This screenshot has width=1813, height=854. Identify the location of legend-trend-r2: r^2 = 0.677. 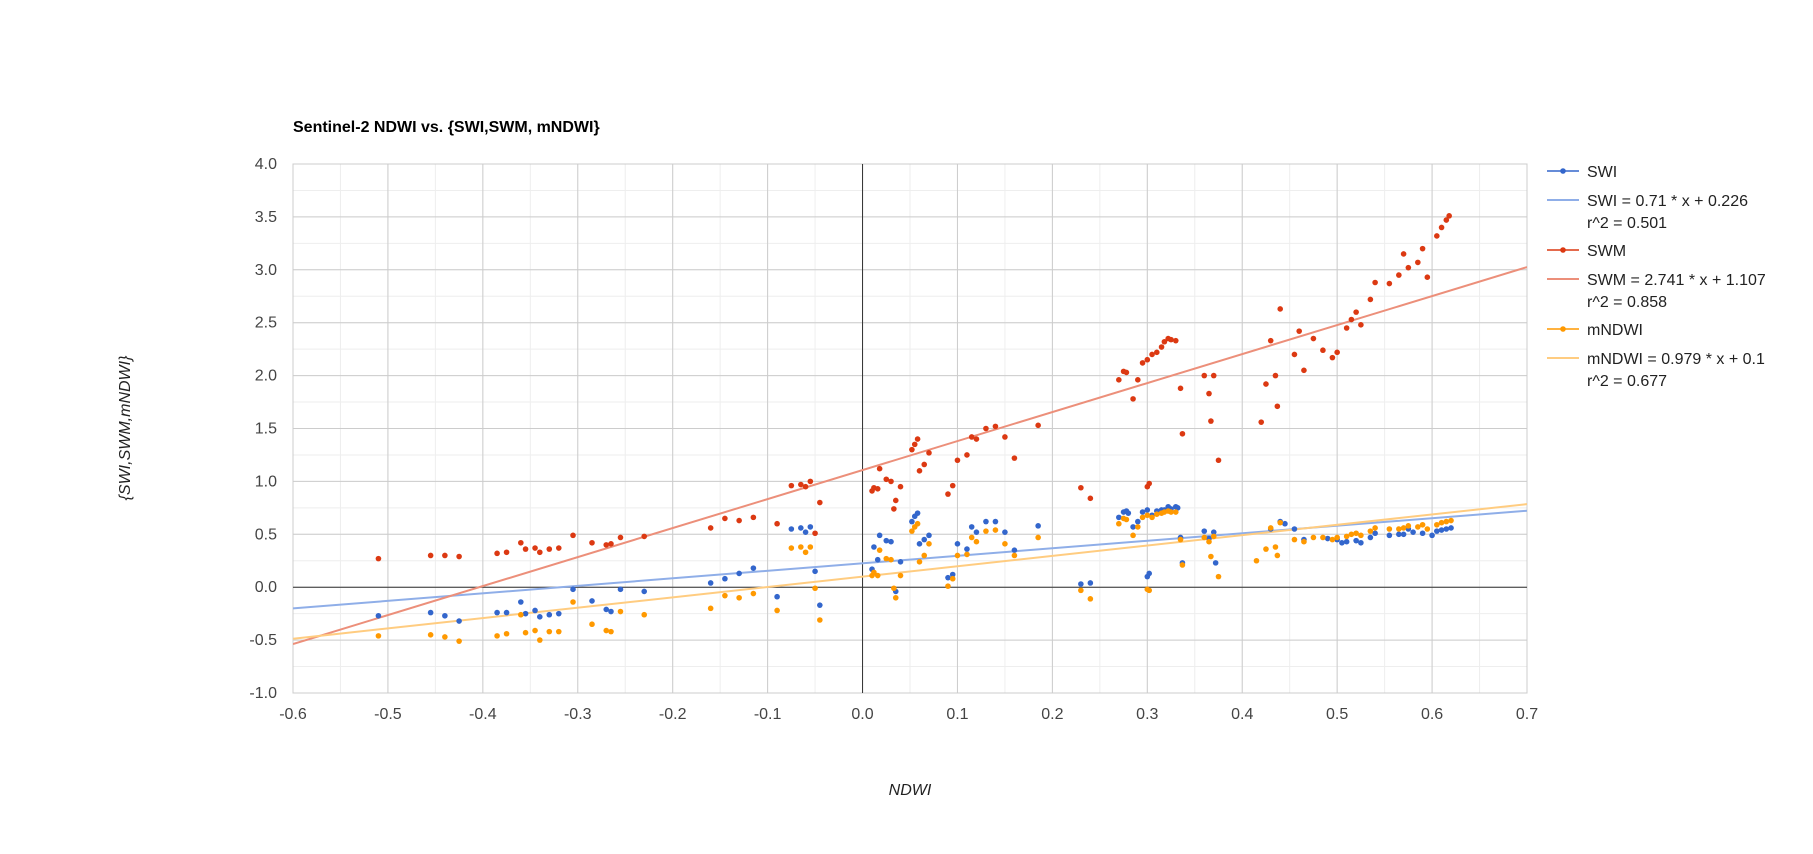
(1627, 381).